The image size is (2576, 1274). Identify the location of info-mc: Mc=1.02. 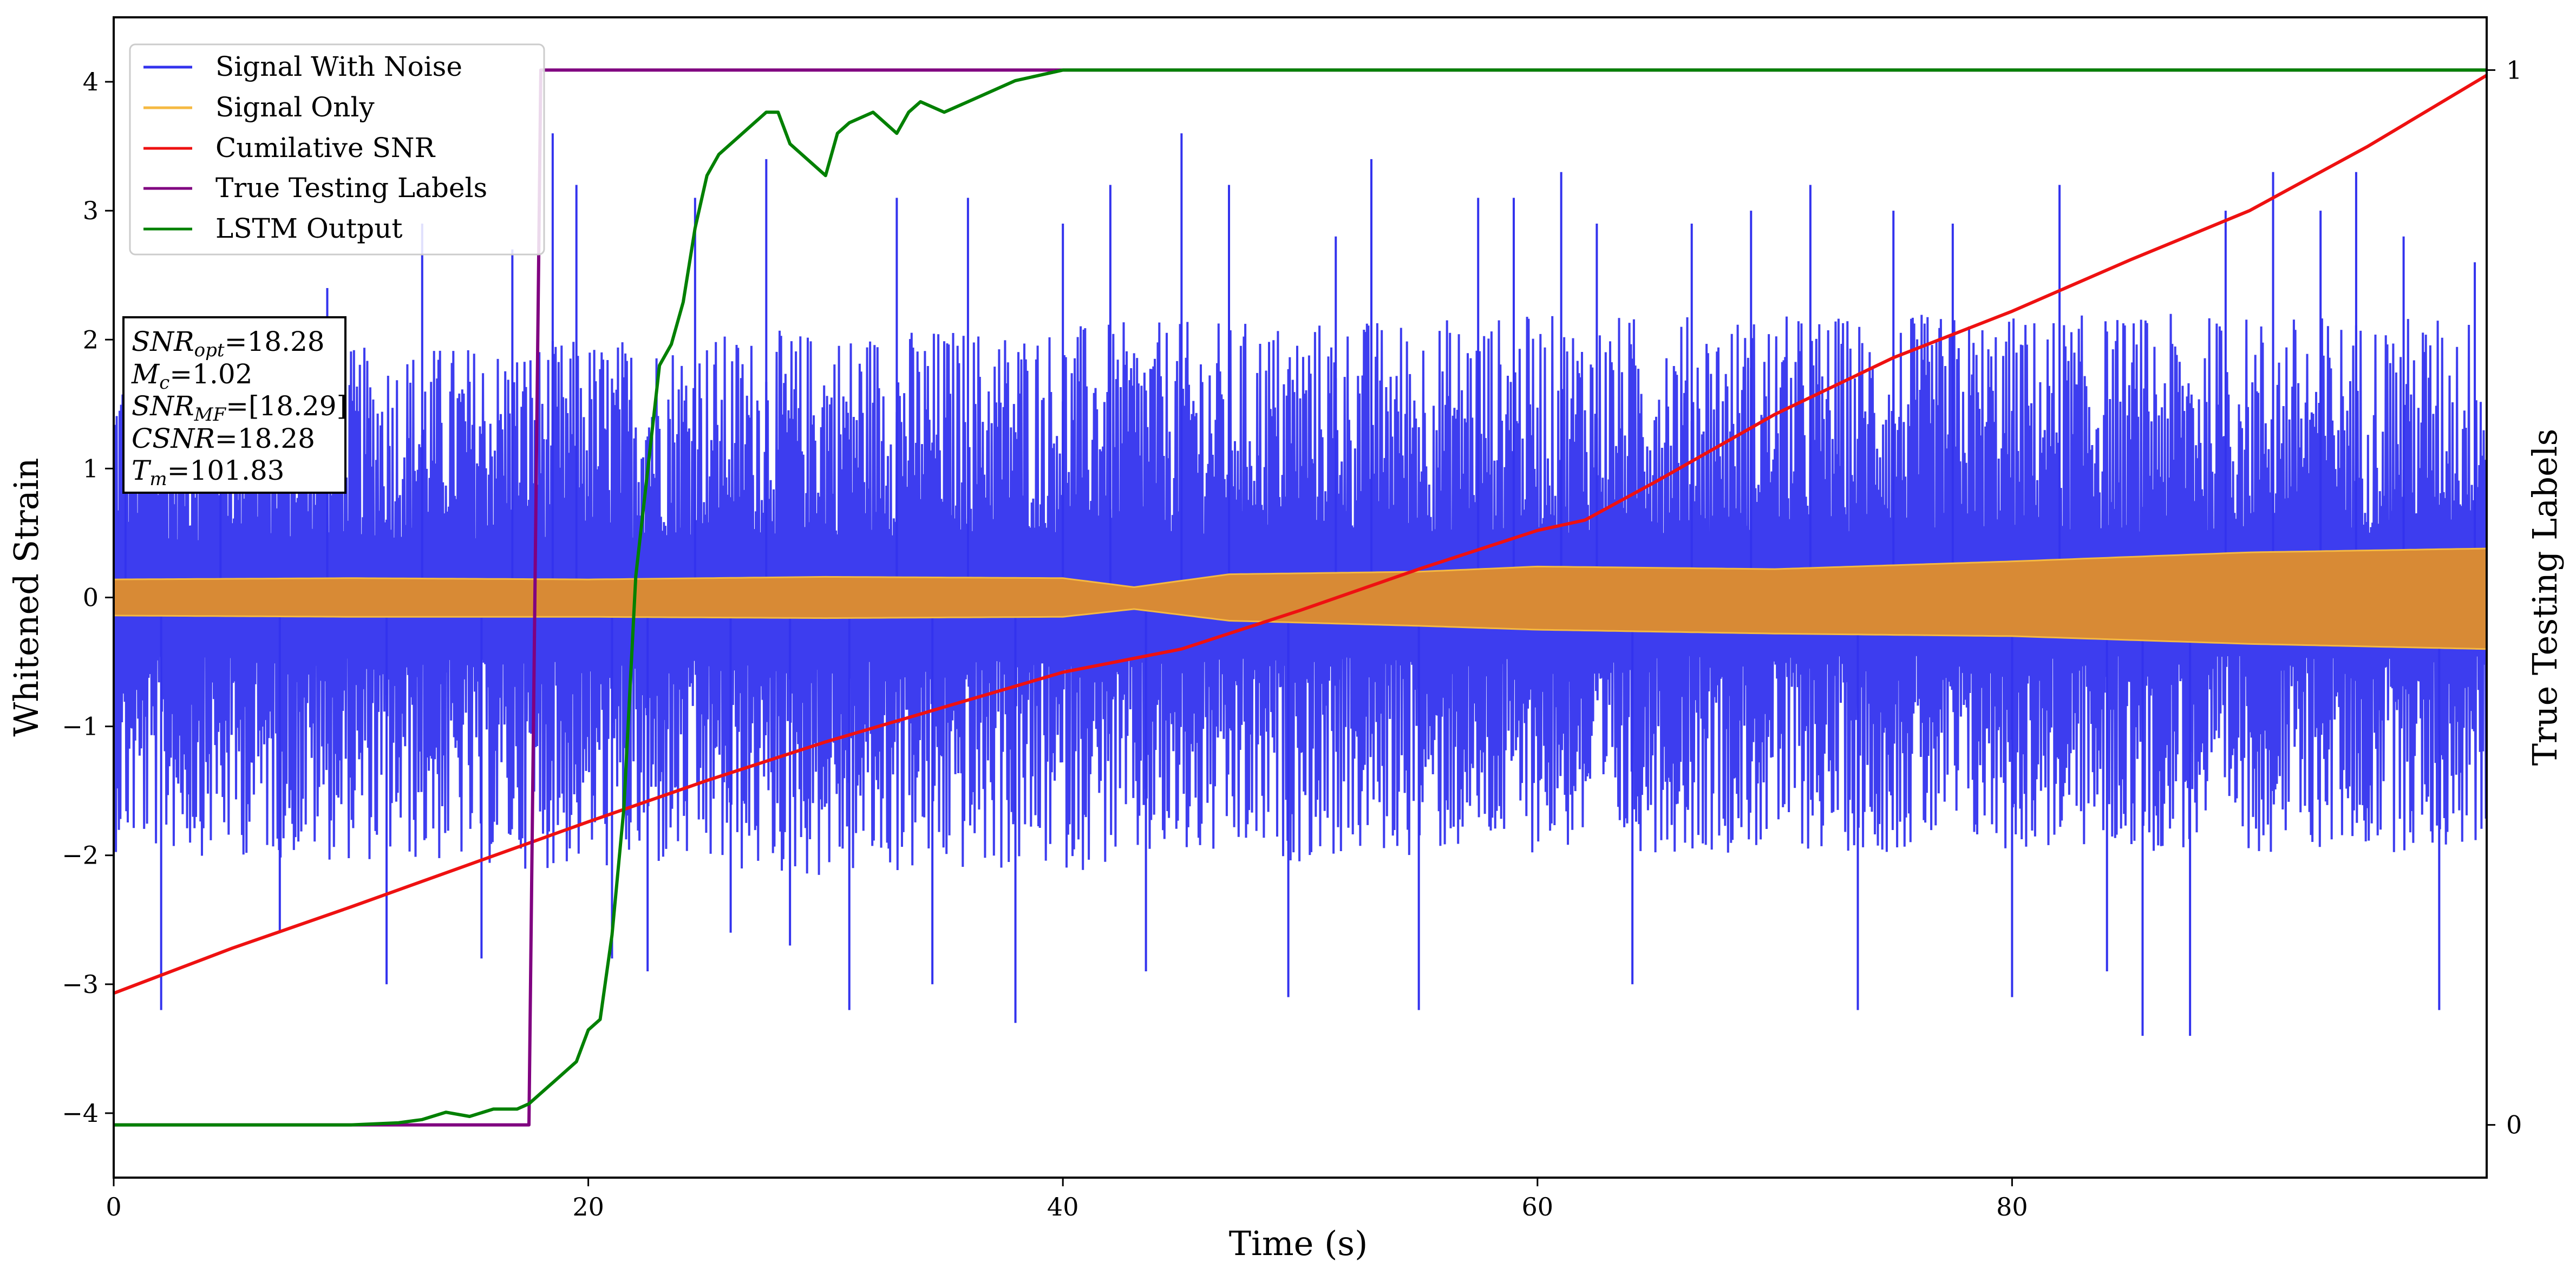
(191, 376).